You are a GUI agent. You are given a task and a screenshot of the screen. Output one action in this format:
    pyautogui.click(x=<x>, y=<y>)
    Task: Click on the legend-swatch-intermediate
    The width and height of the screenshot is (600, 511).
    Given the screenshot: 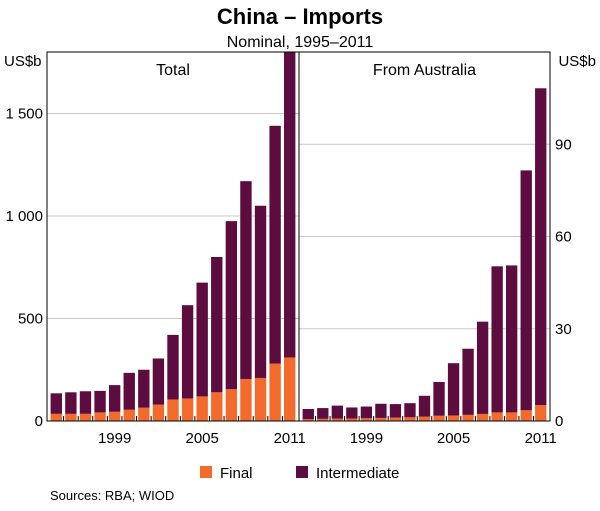 What is the action you would take?
    pyautogui.click(x=302, y=472)
    